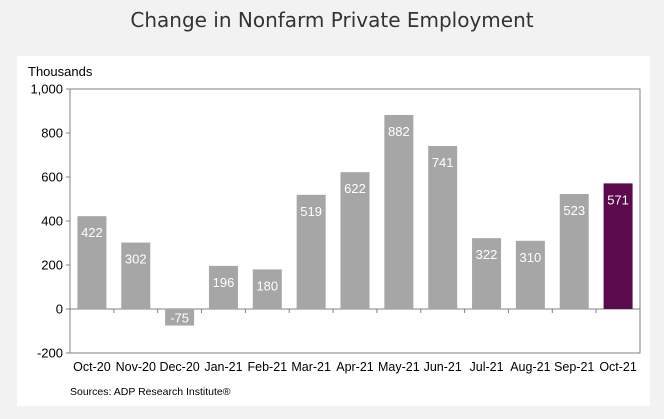  What do you see at coordinates (92, 232) in the screenshot?
I see `data-label: 422` at bounding box center [92, 232].